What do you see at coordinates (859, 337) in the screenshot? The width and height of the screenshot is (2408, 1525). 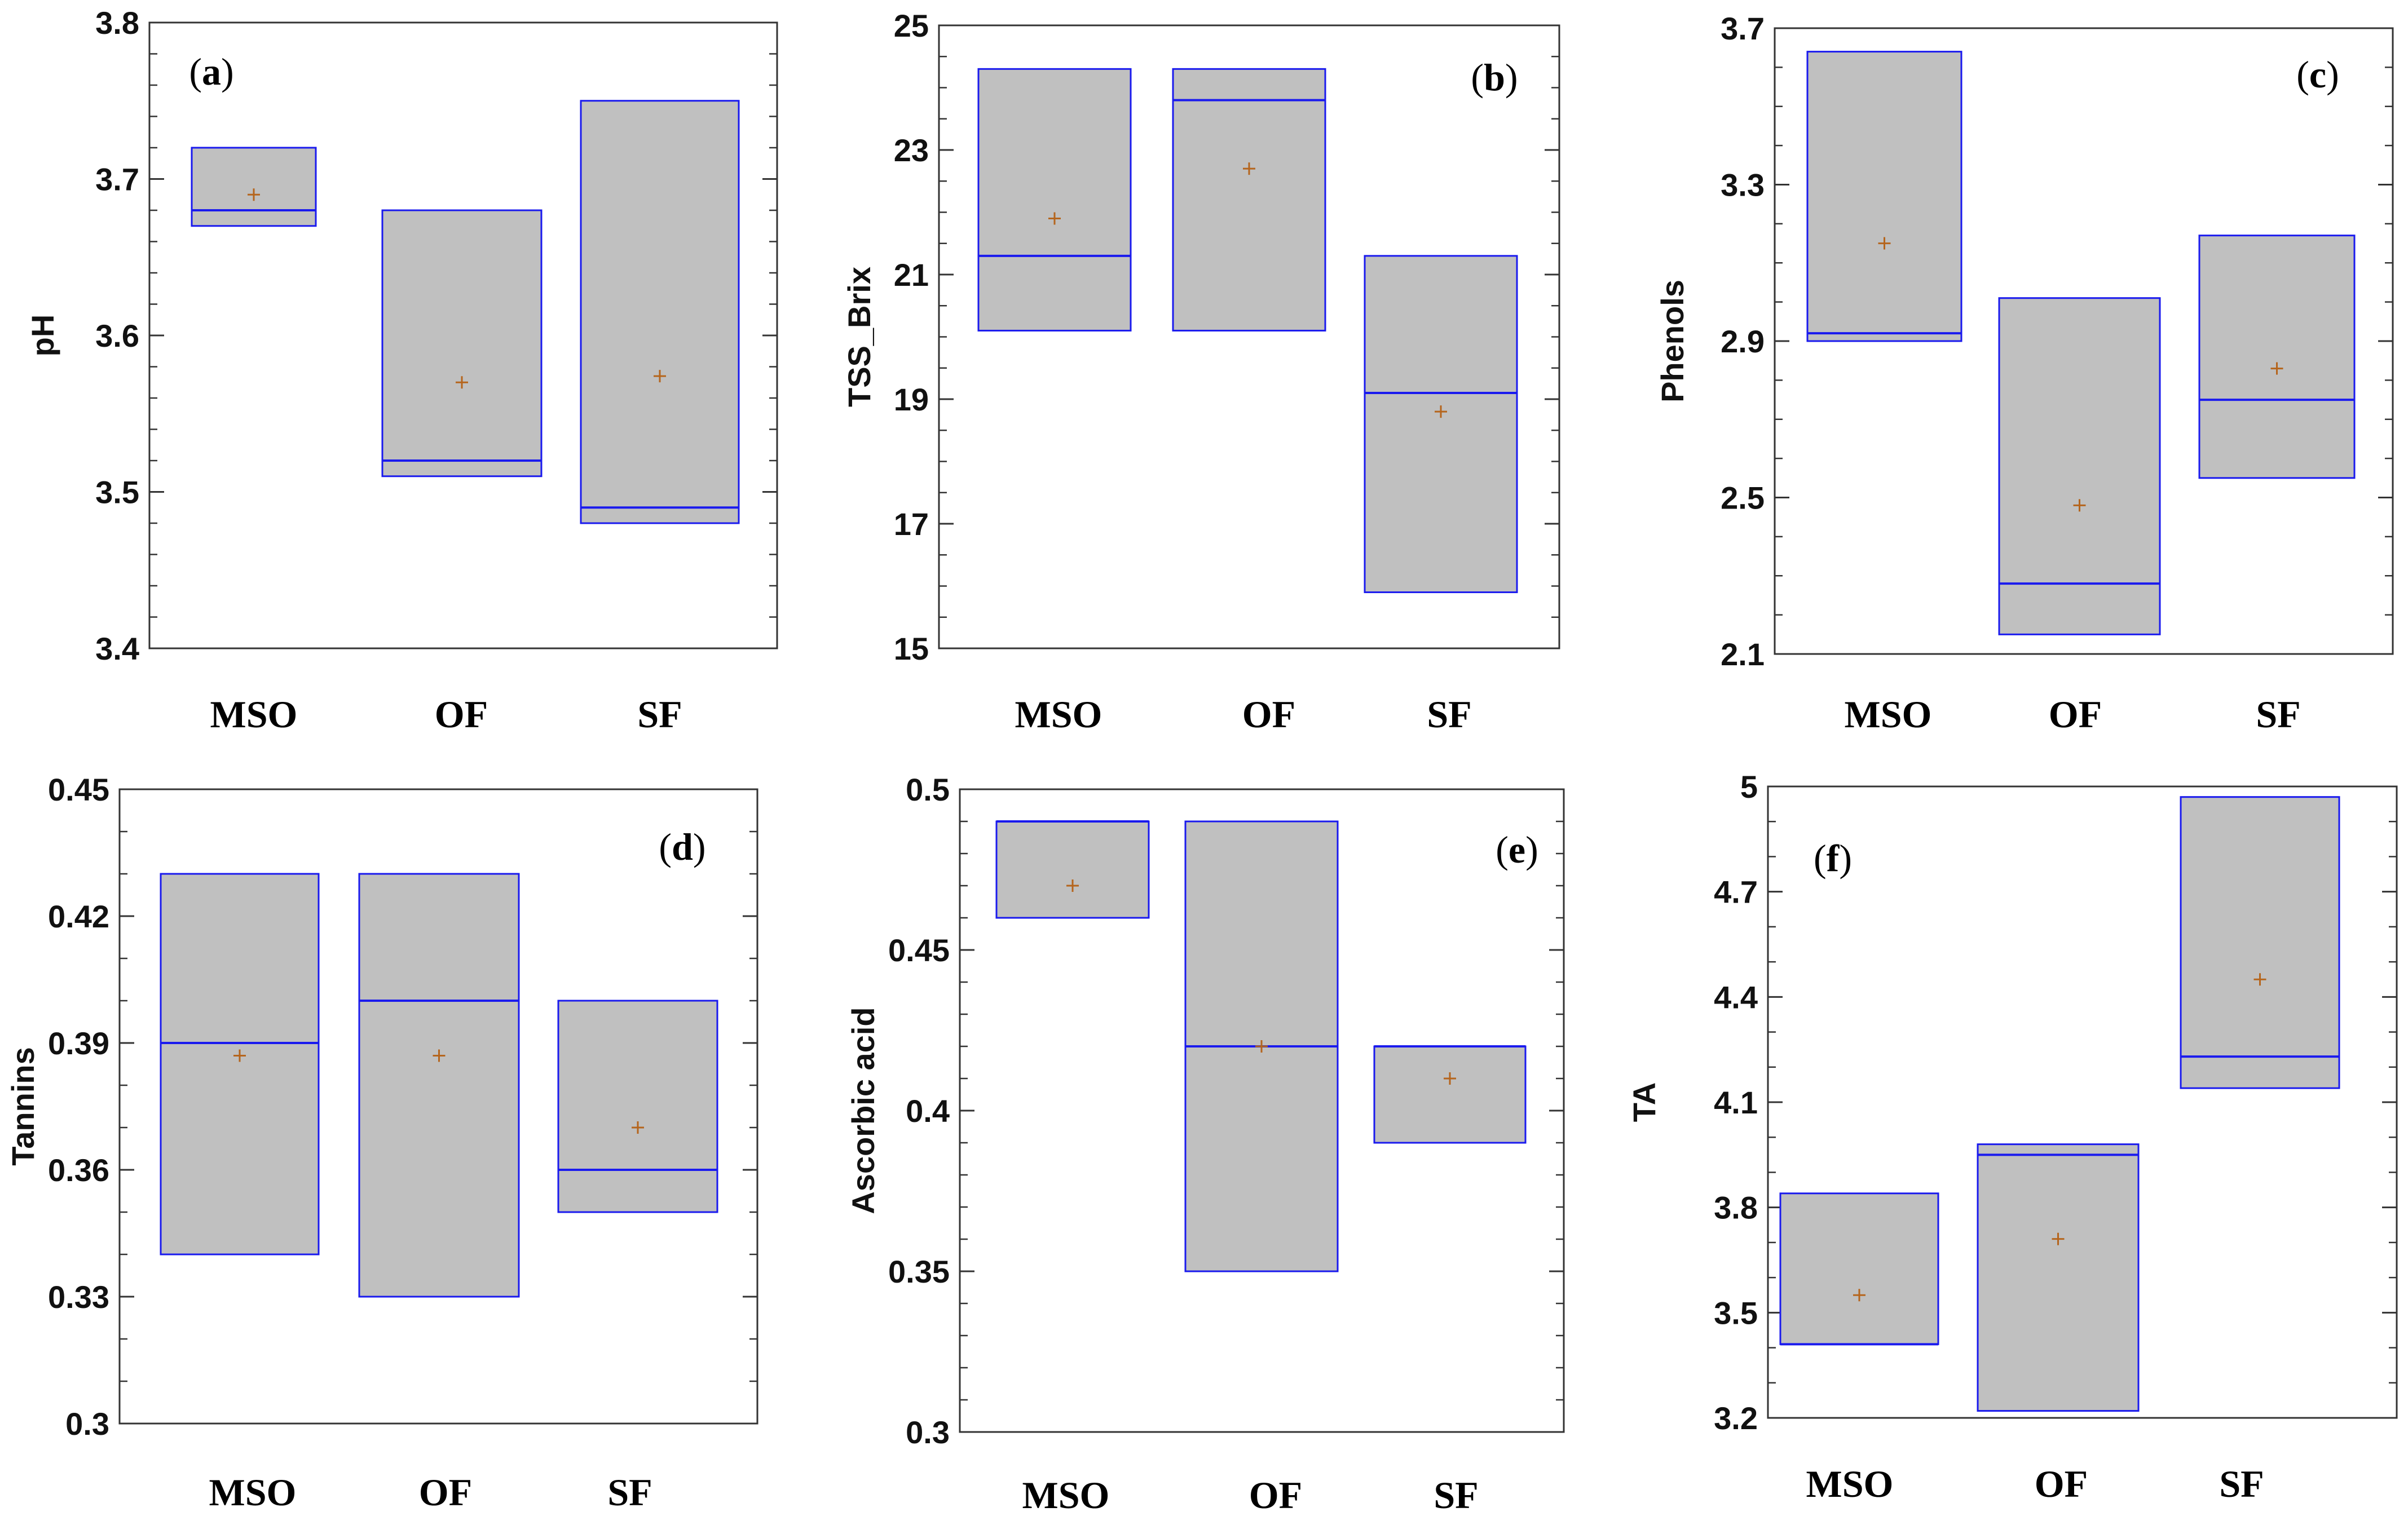 I see `y-axis-label: TSS_Brix` at bounding box center [859, 337].